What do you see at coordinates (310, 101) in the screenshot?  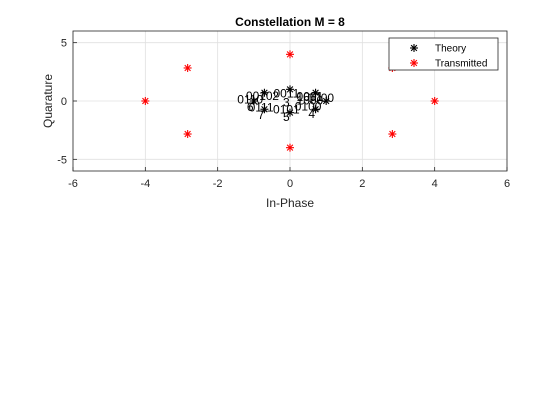 I see `point-label: 1000` at bounding box center [310, 101].